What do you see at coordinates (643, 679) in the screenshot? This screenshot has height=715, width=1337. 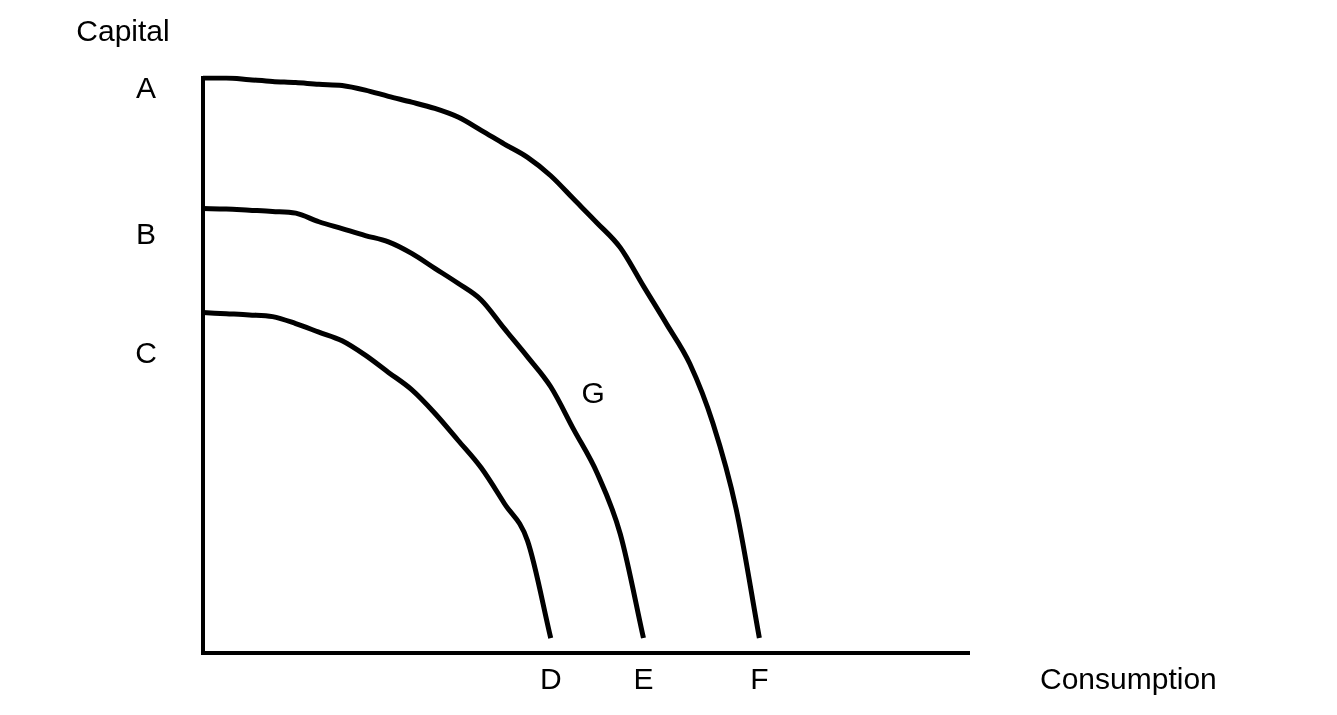 I see `text: E` at bounding box center [643, 679].